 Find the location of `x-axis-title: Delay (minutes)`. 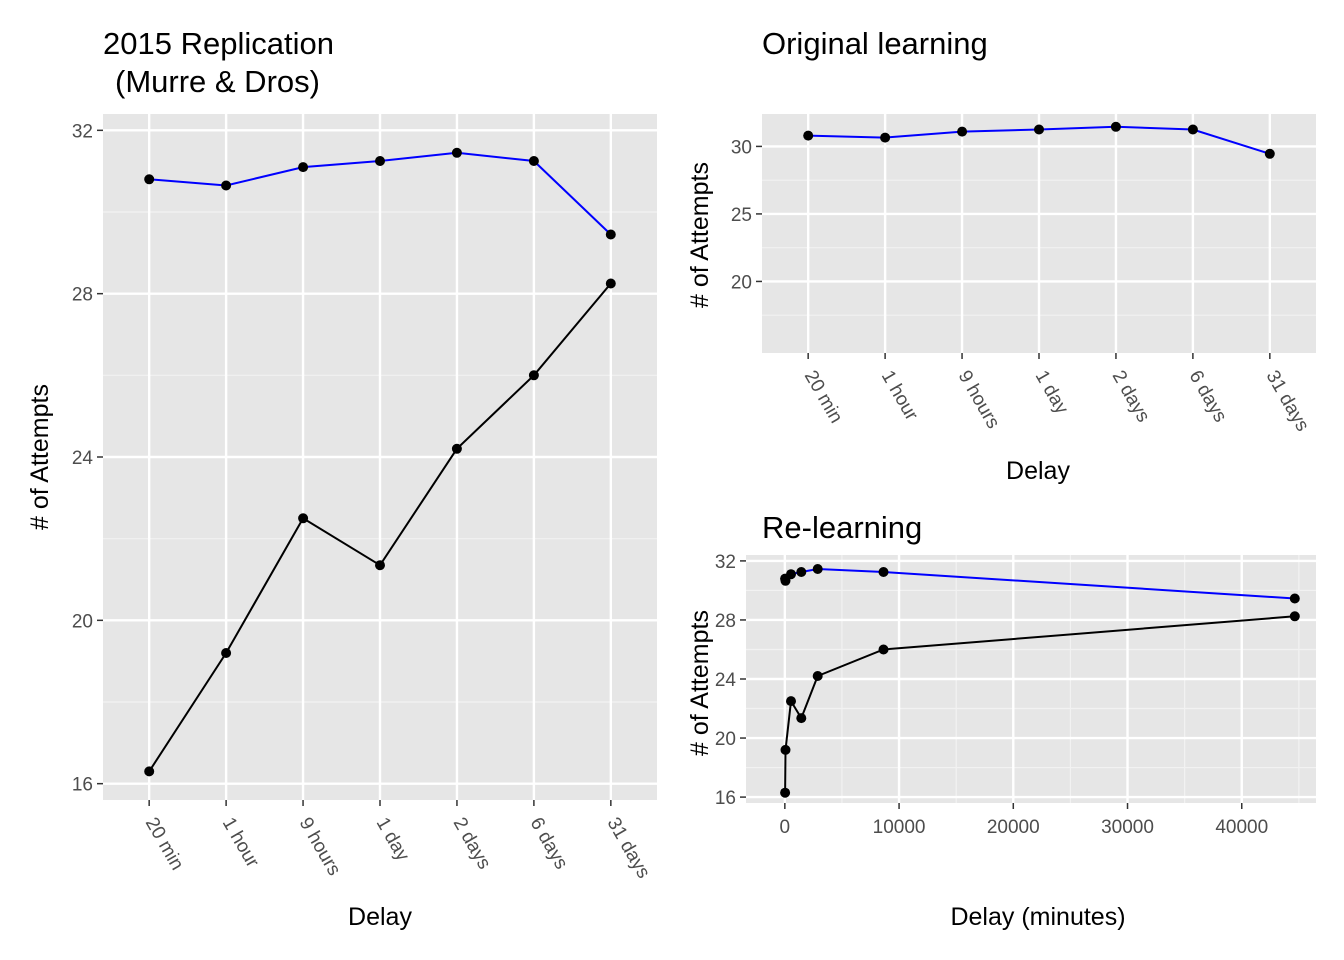

x-axis-title: Delay (minutes) is located at coordinates (1037, 917).